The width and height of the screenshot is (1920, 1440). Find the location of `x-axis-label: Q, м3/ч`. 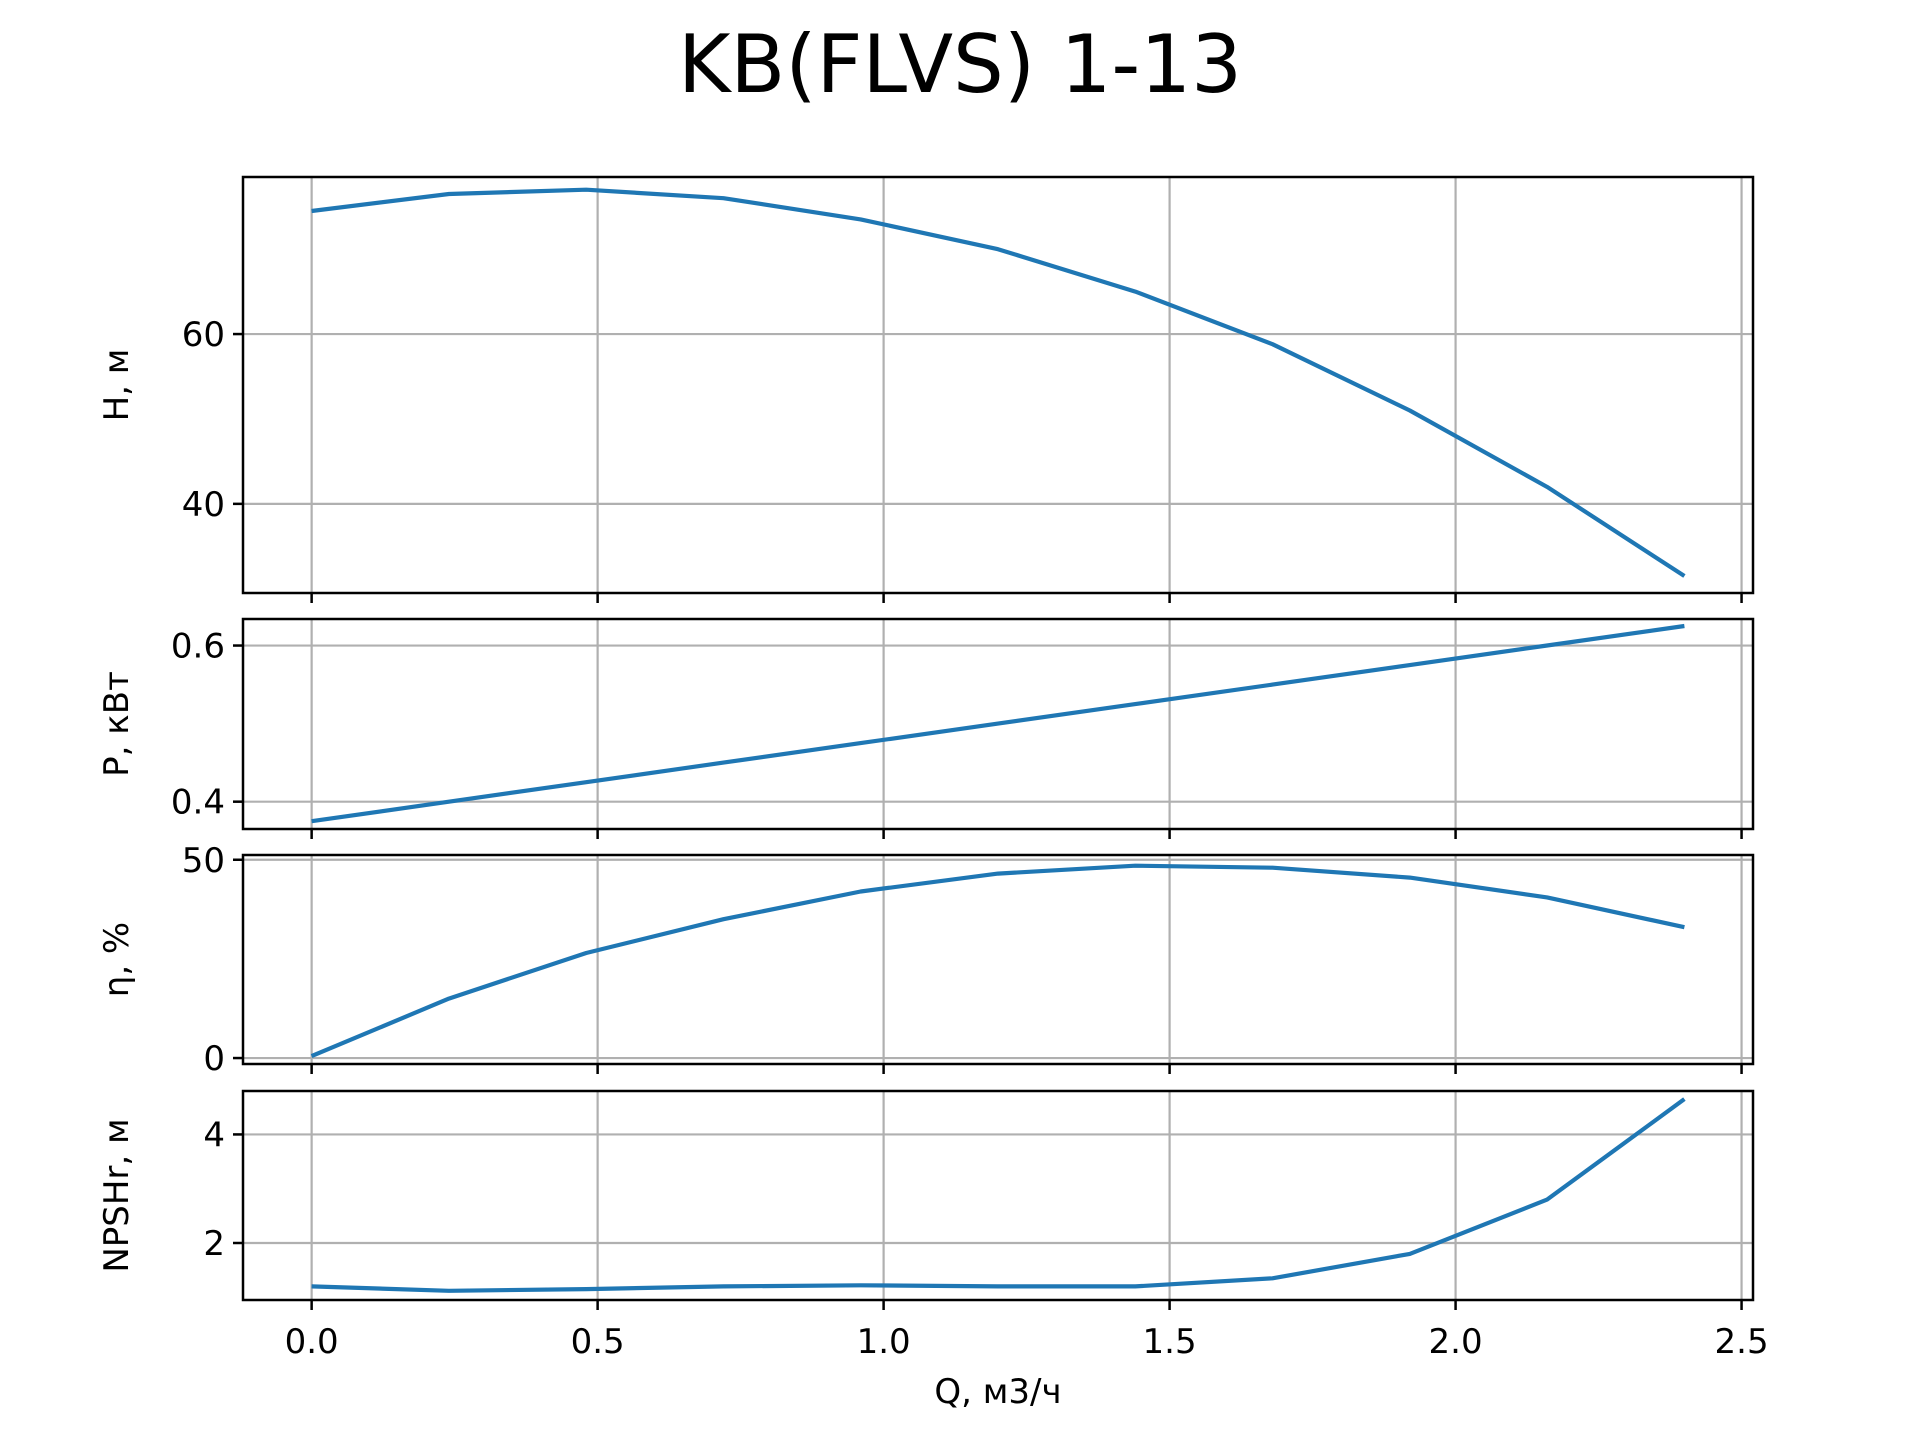

x-axis-label: Q, м3/ч is located at coordinates (997, 1392).